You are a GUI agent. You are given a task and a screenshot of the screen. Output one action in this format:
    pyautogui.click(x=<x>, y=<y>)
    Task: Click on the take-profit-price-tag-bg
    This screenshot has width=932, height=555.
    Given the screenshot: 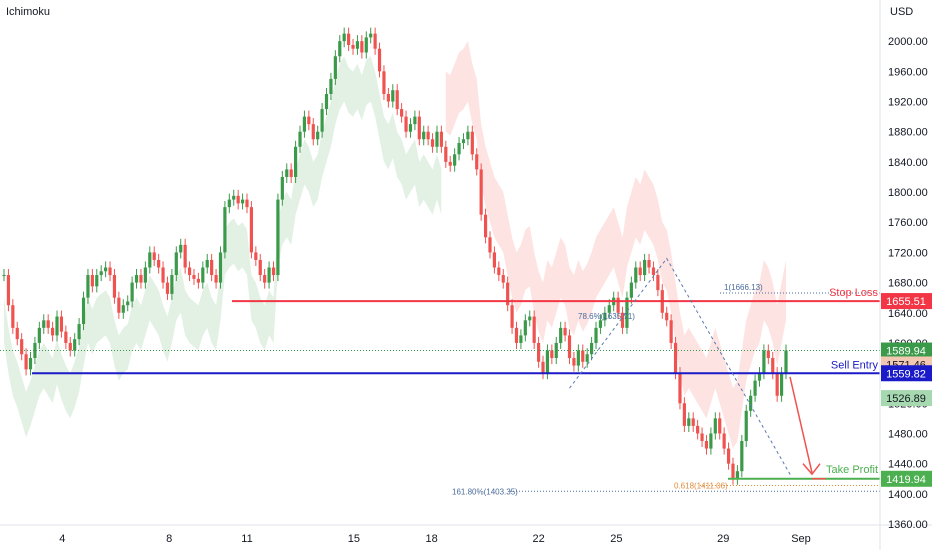 What is the action you would take?
    pyautogui.click(x=906, y=478)
    